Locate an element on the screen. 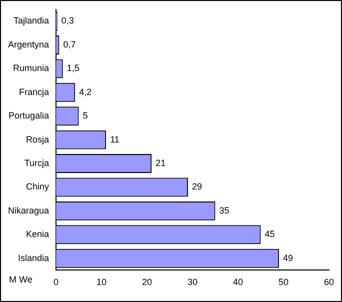  x-tick-label: 10 is located at coordinates (101, 282).